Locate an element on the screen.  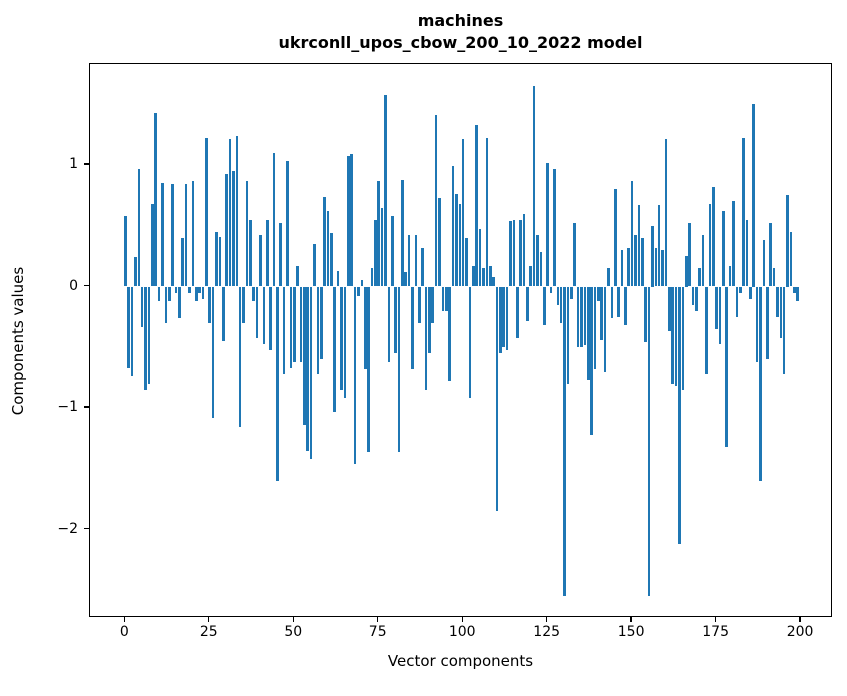
x-tick-label: 200 is located at coordinates (800, 632).